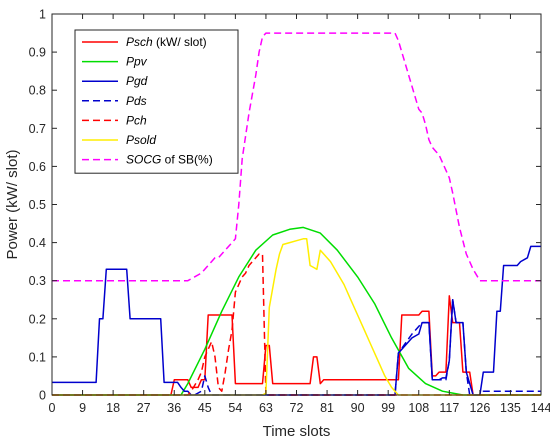 Image resolution: width=550 pixels, height=446 pixels. I want to click on x-tick-label: 144, so click(540, 408).